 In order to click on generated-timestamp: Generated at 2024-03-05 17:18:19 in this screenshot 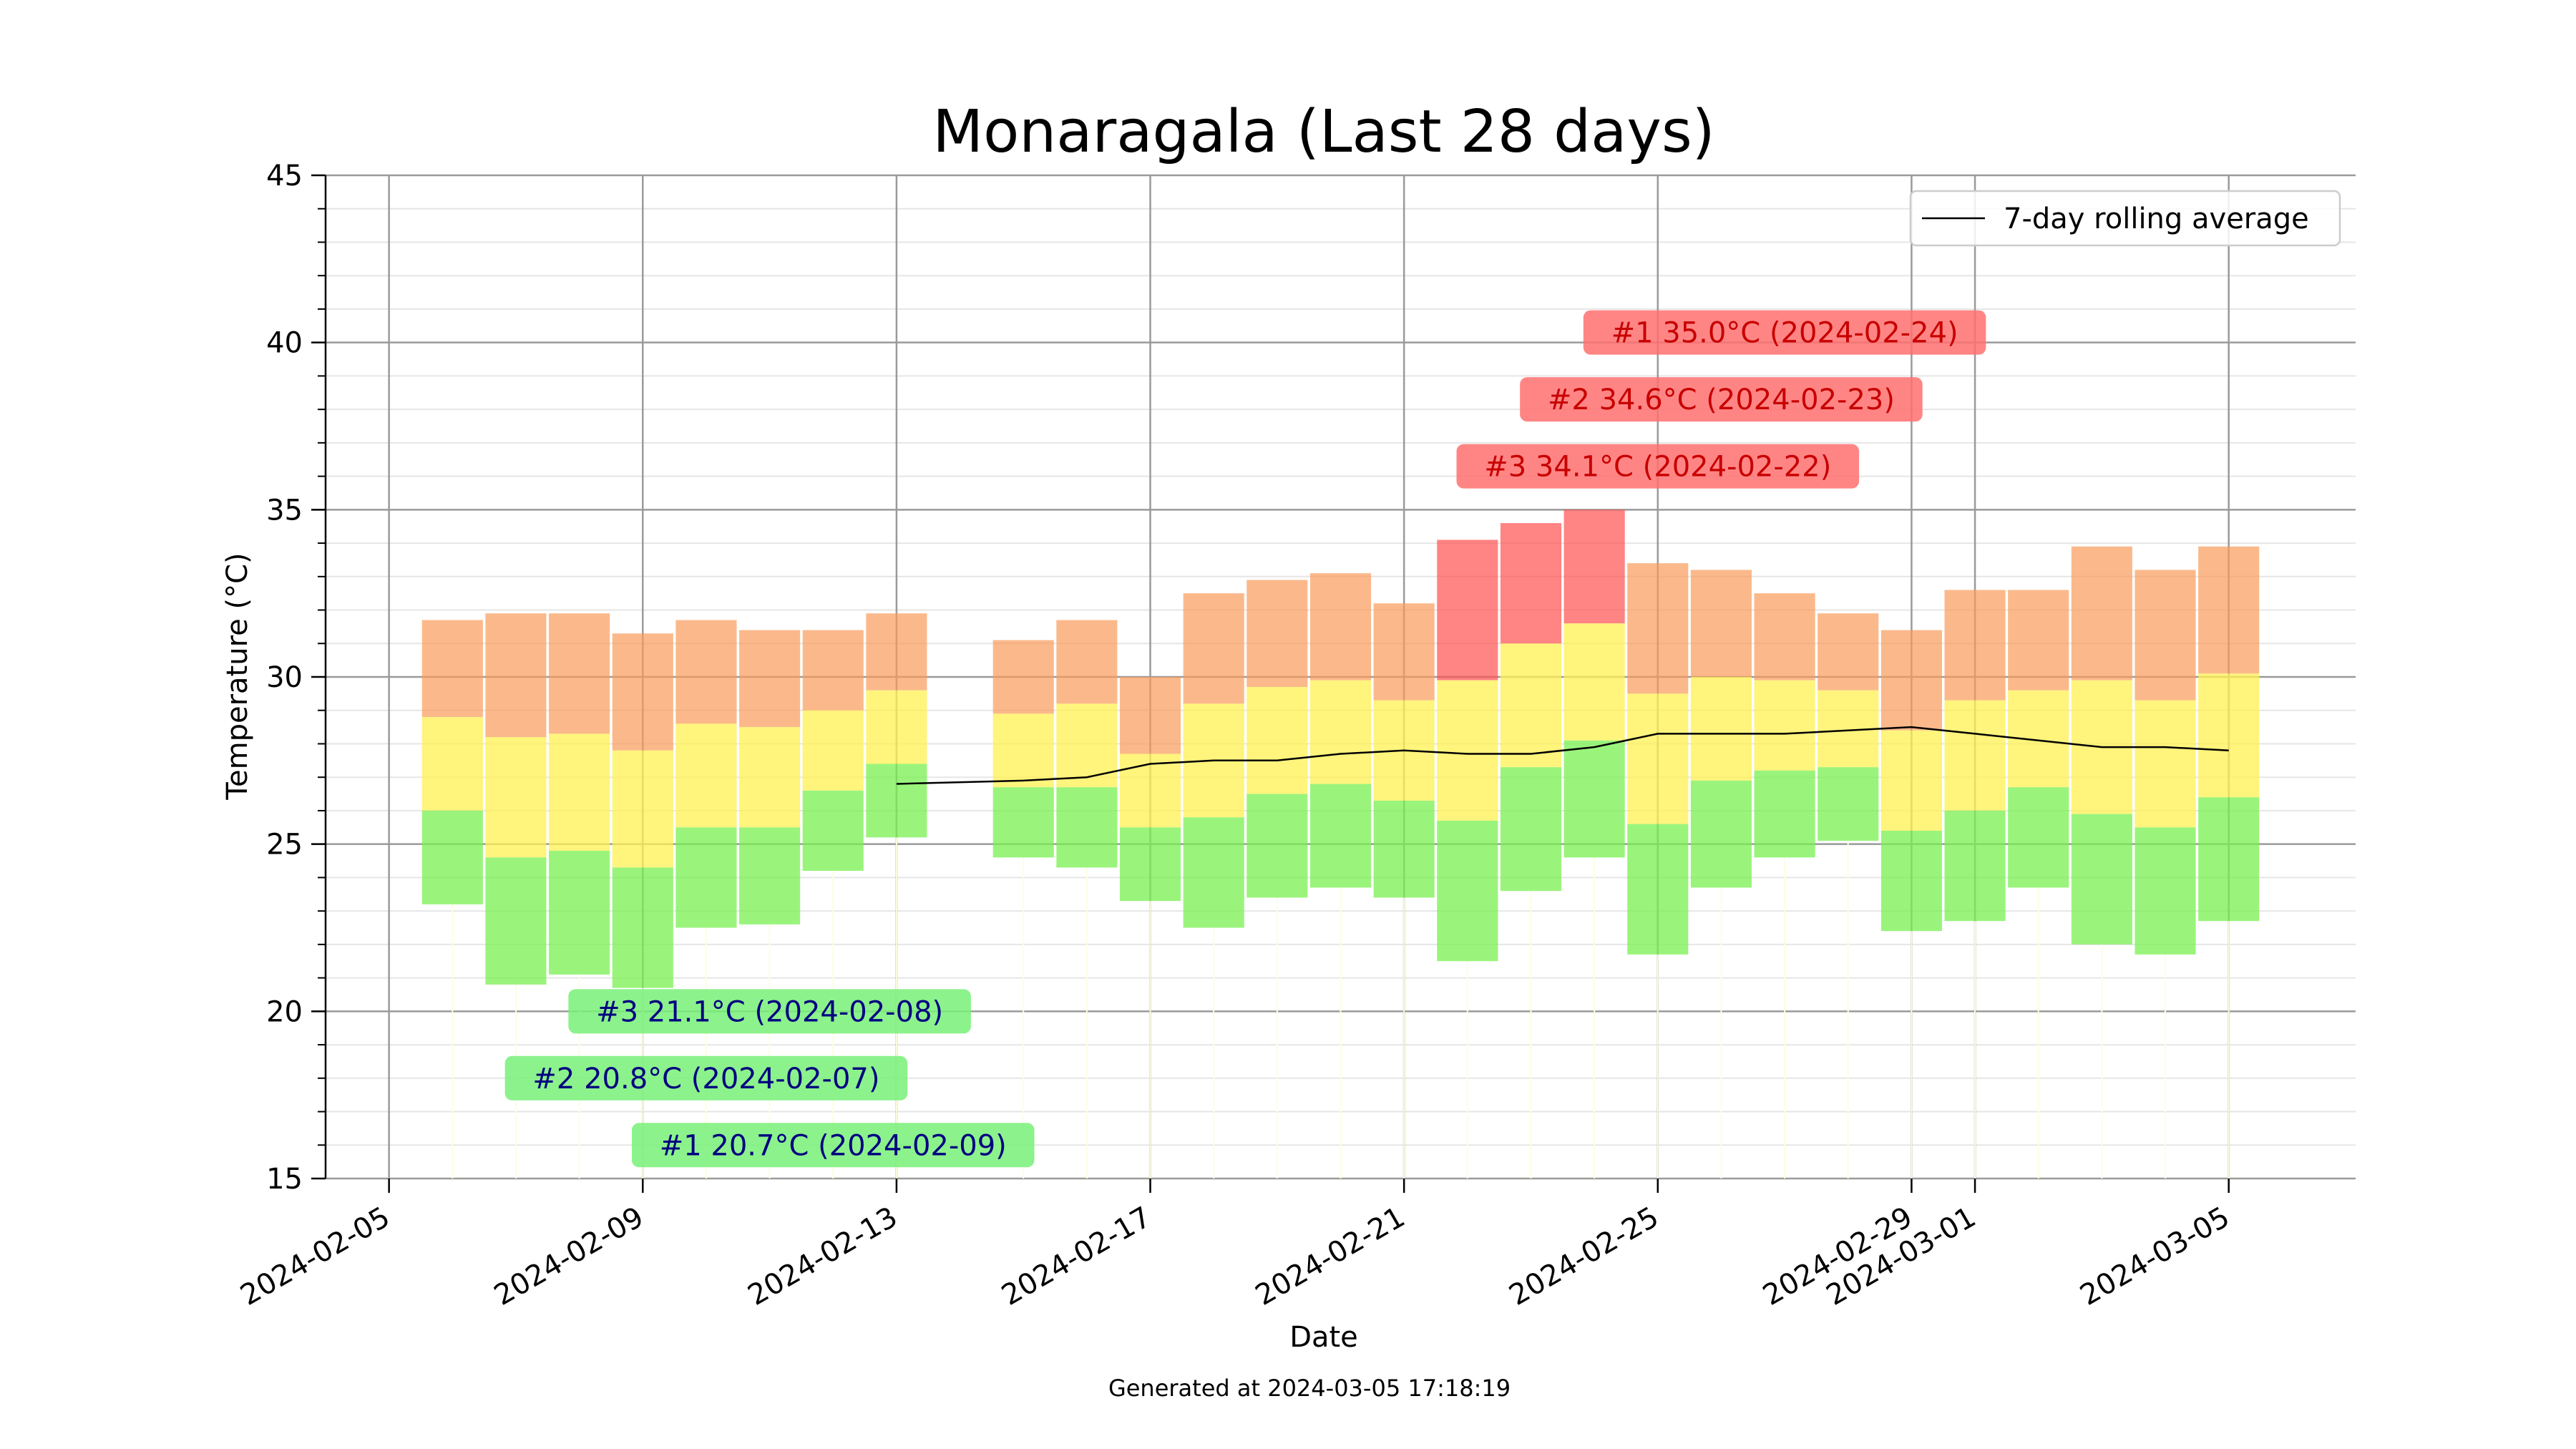, I will do `click(1309, 1388)`.